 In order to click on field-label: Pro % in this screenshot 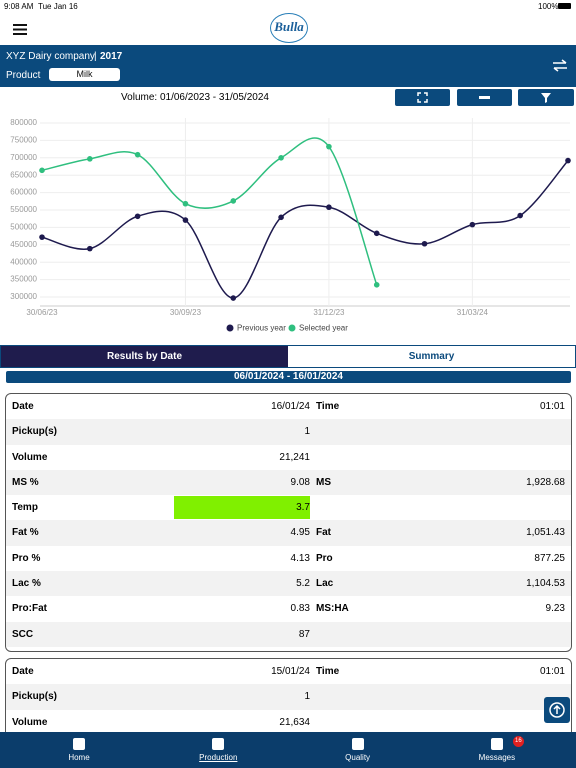, I will do `click(26, 558)`.